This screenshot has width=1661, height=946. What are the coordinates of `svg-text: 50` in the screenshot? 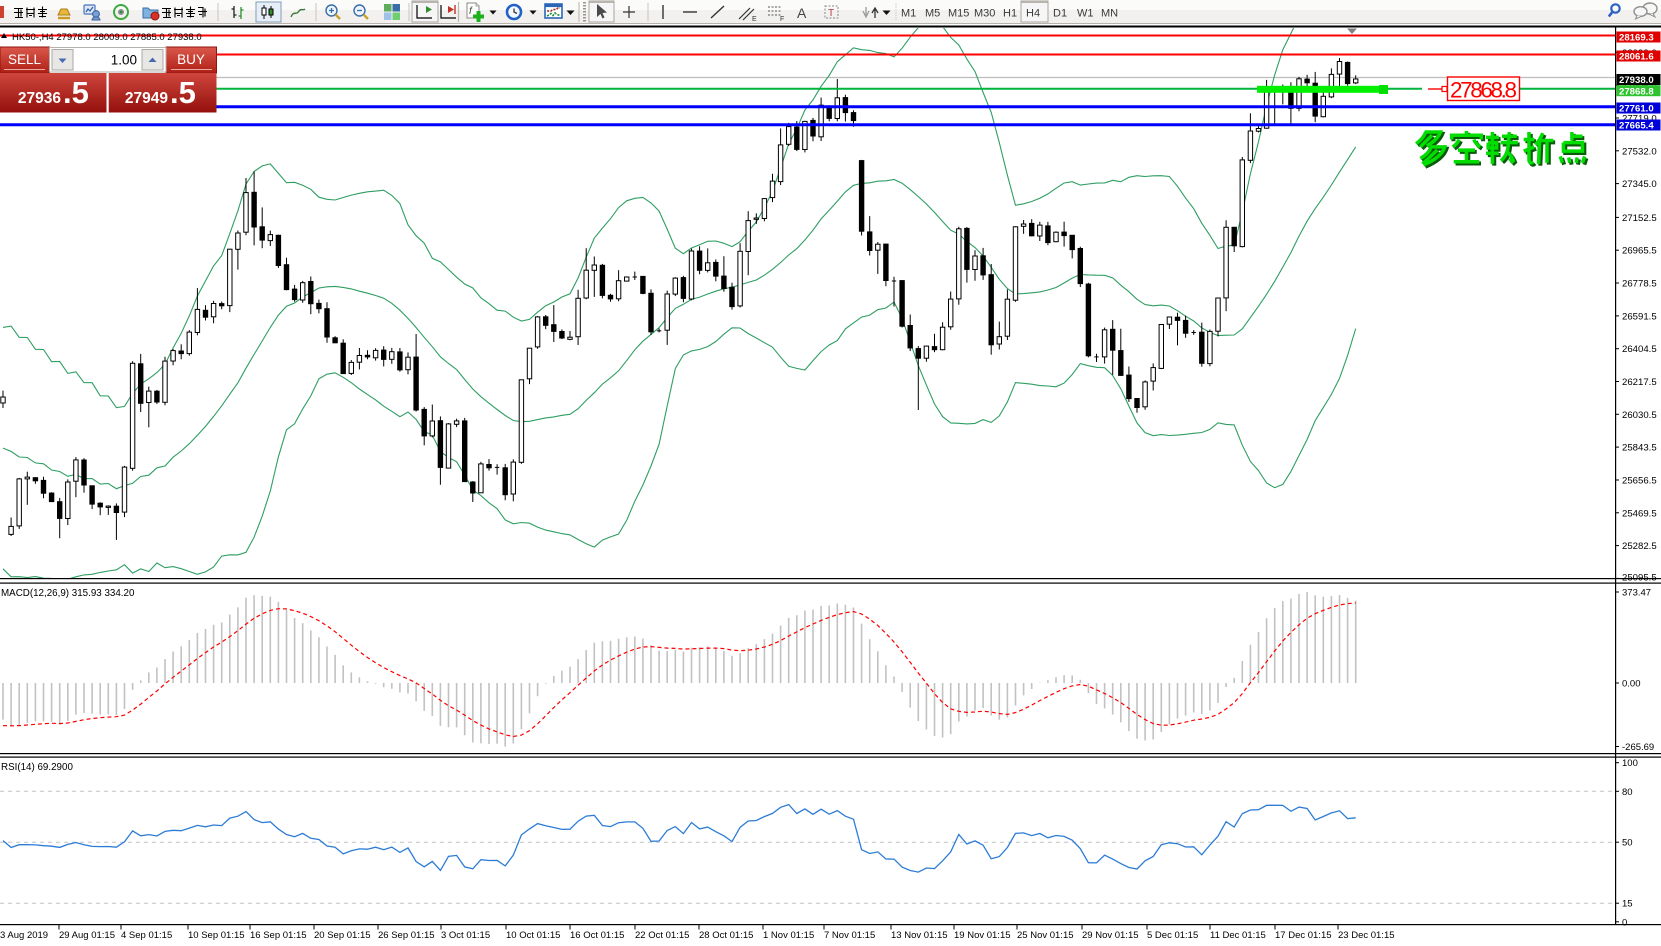 It's located at (1627, 843).